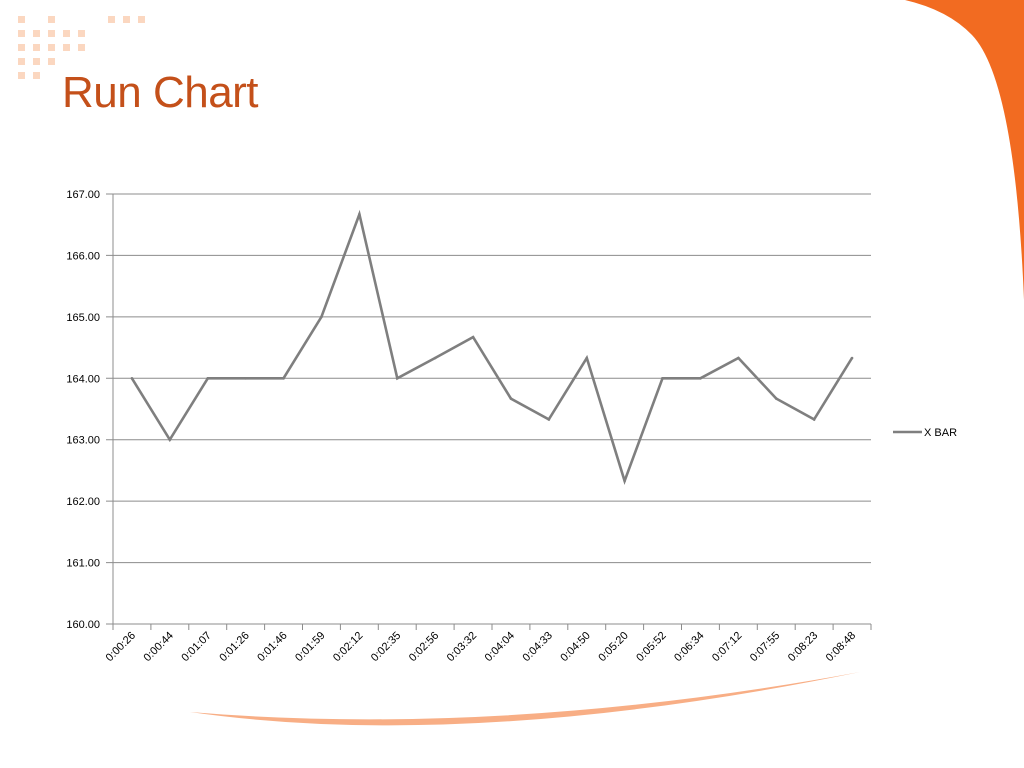 Image resolution: width=1024 pixels, height=768 pixels. I want to click on x-tick-label: 0:04:33, so click(538, 647).